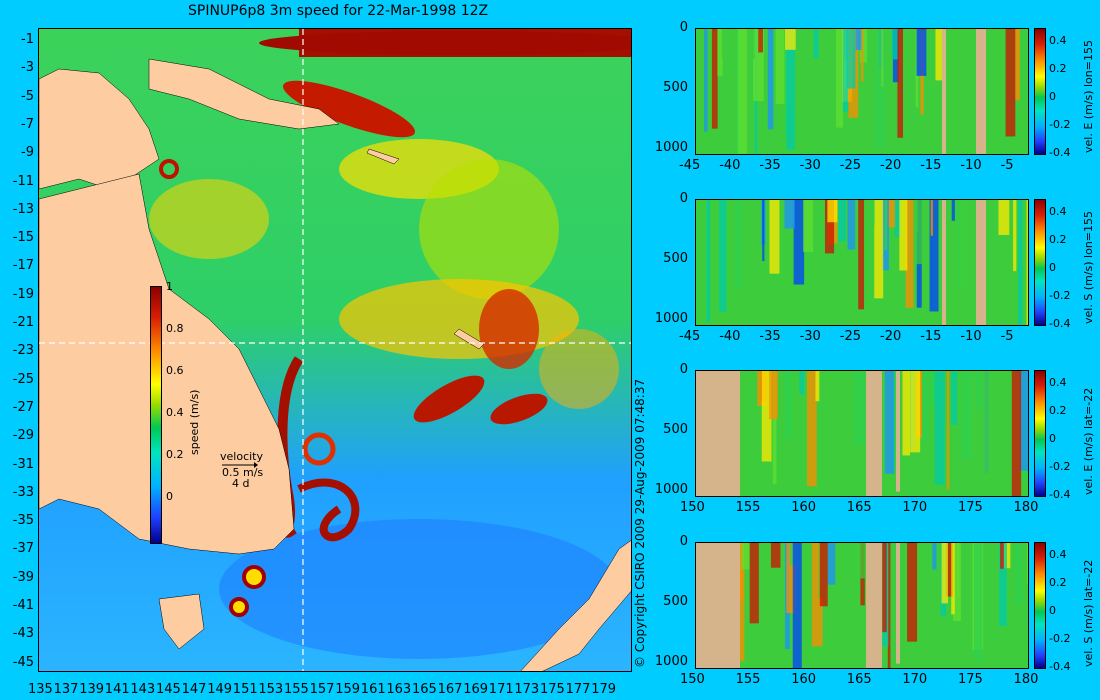  Describe the element at coordinates (194, 689) in the screenshot. I see `longitude-tick: 147` at that location.